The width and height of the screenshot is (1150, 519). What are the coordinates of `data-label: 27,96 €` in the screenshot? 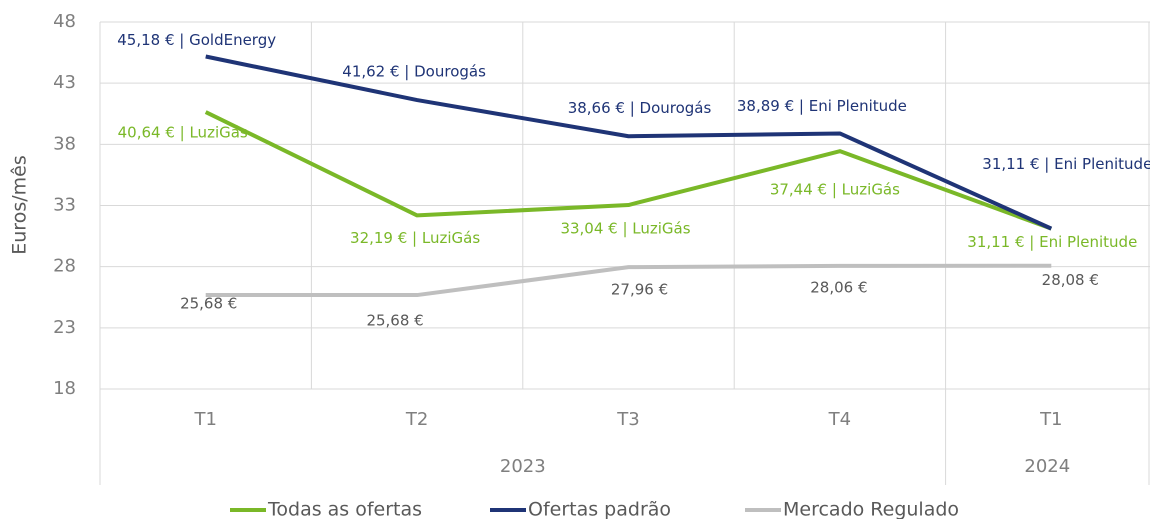 It's located at (639, 290).